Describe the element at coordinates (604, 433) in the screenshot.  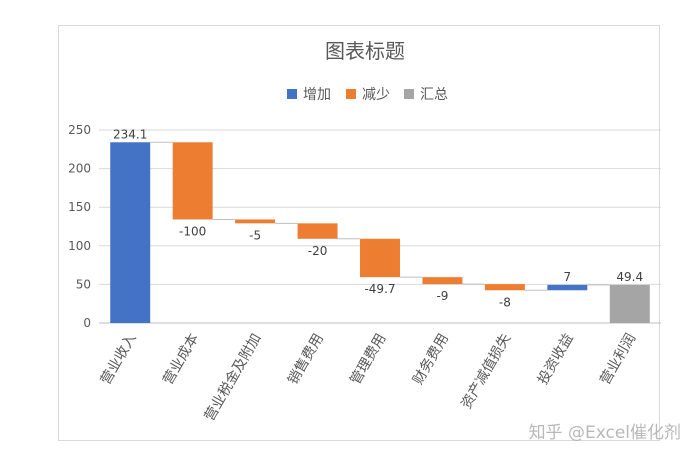
I see `watermark: 知乎 @Excel催化剂` at that location.